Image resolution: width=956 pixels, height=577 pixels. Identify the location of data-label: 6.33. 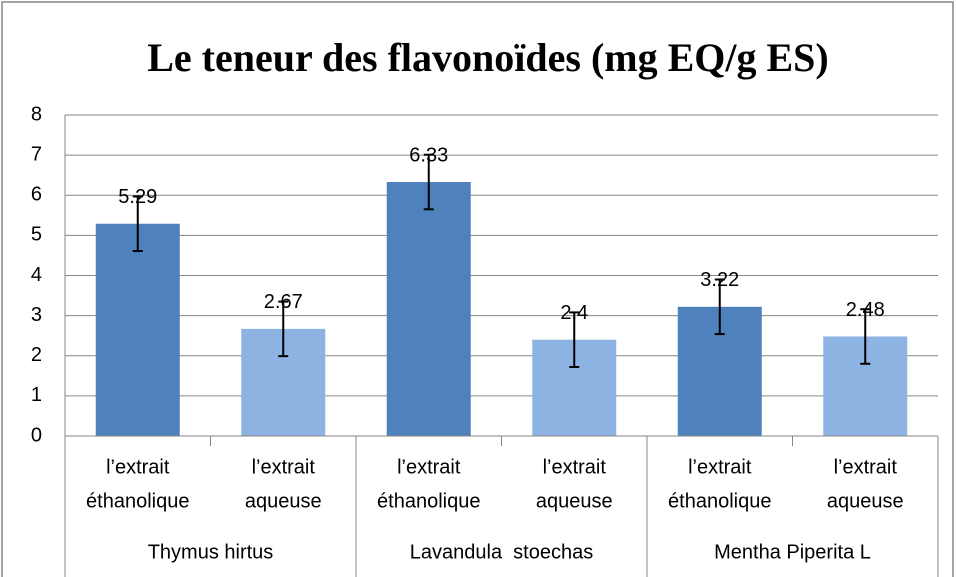
(428, 155).